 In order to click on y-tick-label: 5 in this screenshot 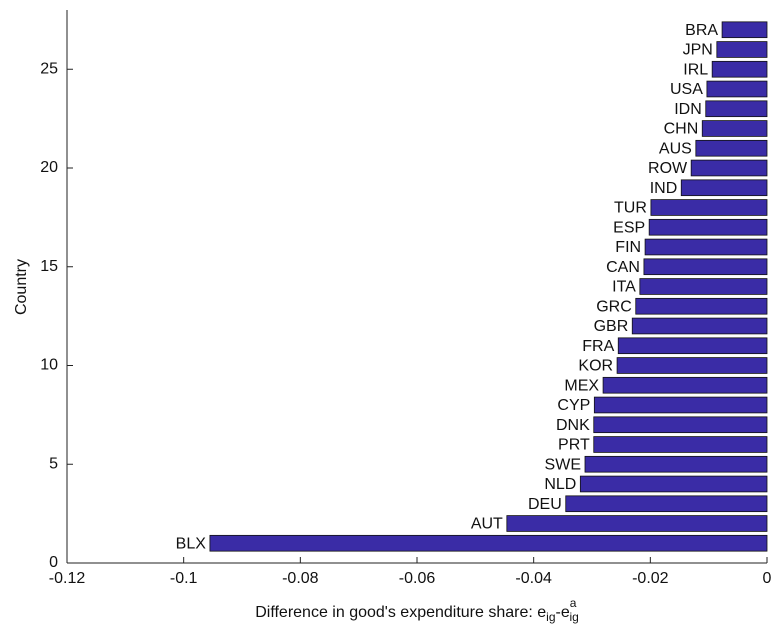, I will do `click(53, 463)`.